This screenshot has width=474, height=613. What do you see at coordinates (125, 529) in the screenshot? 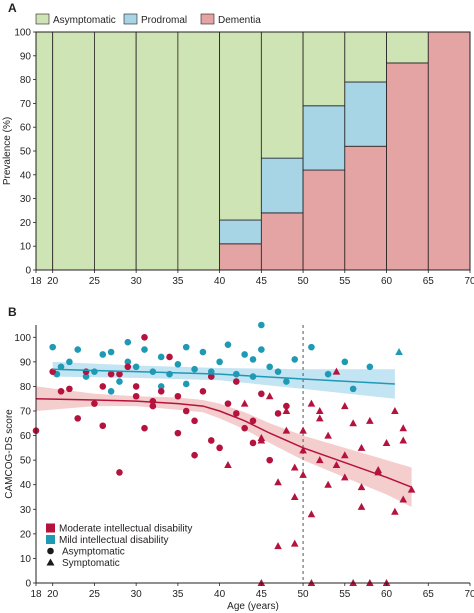
I see `legend-label: Moderate intellectual disability` at bounding box center [125, 529].